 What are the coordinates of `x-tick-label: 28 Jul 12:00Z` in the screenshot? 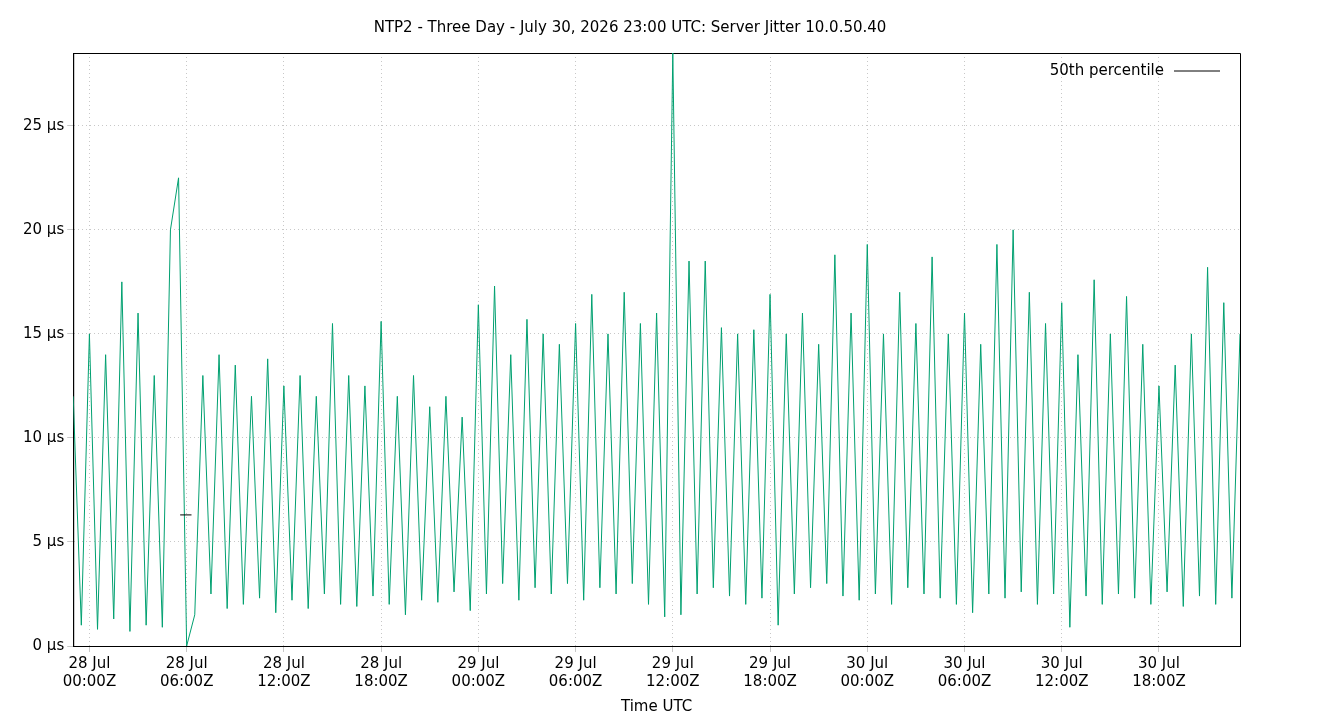 It's located at (284, 671).